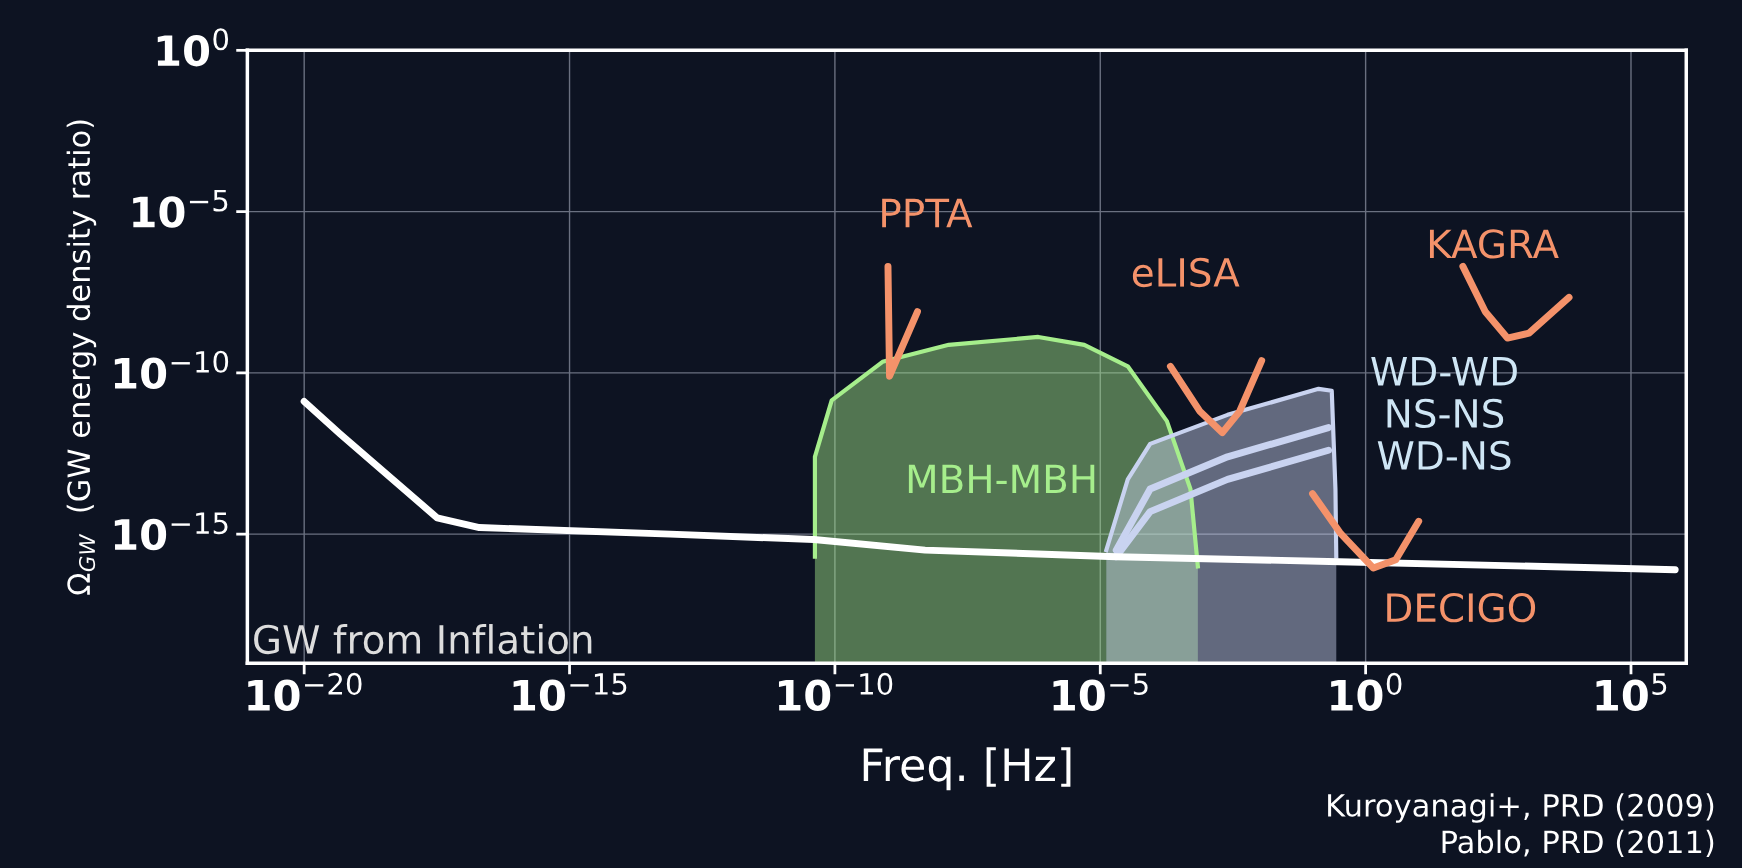 The width and height of the screenshot is (1742, 868). What do you see at coordinates (1494, 244) in the screenshot?
I see `series-label: KAGRA` at bounding box center [1494, 244].